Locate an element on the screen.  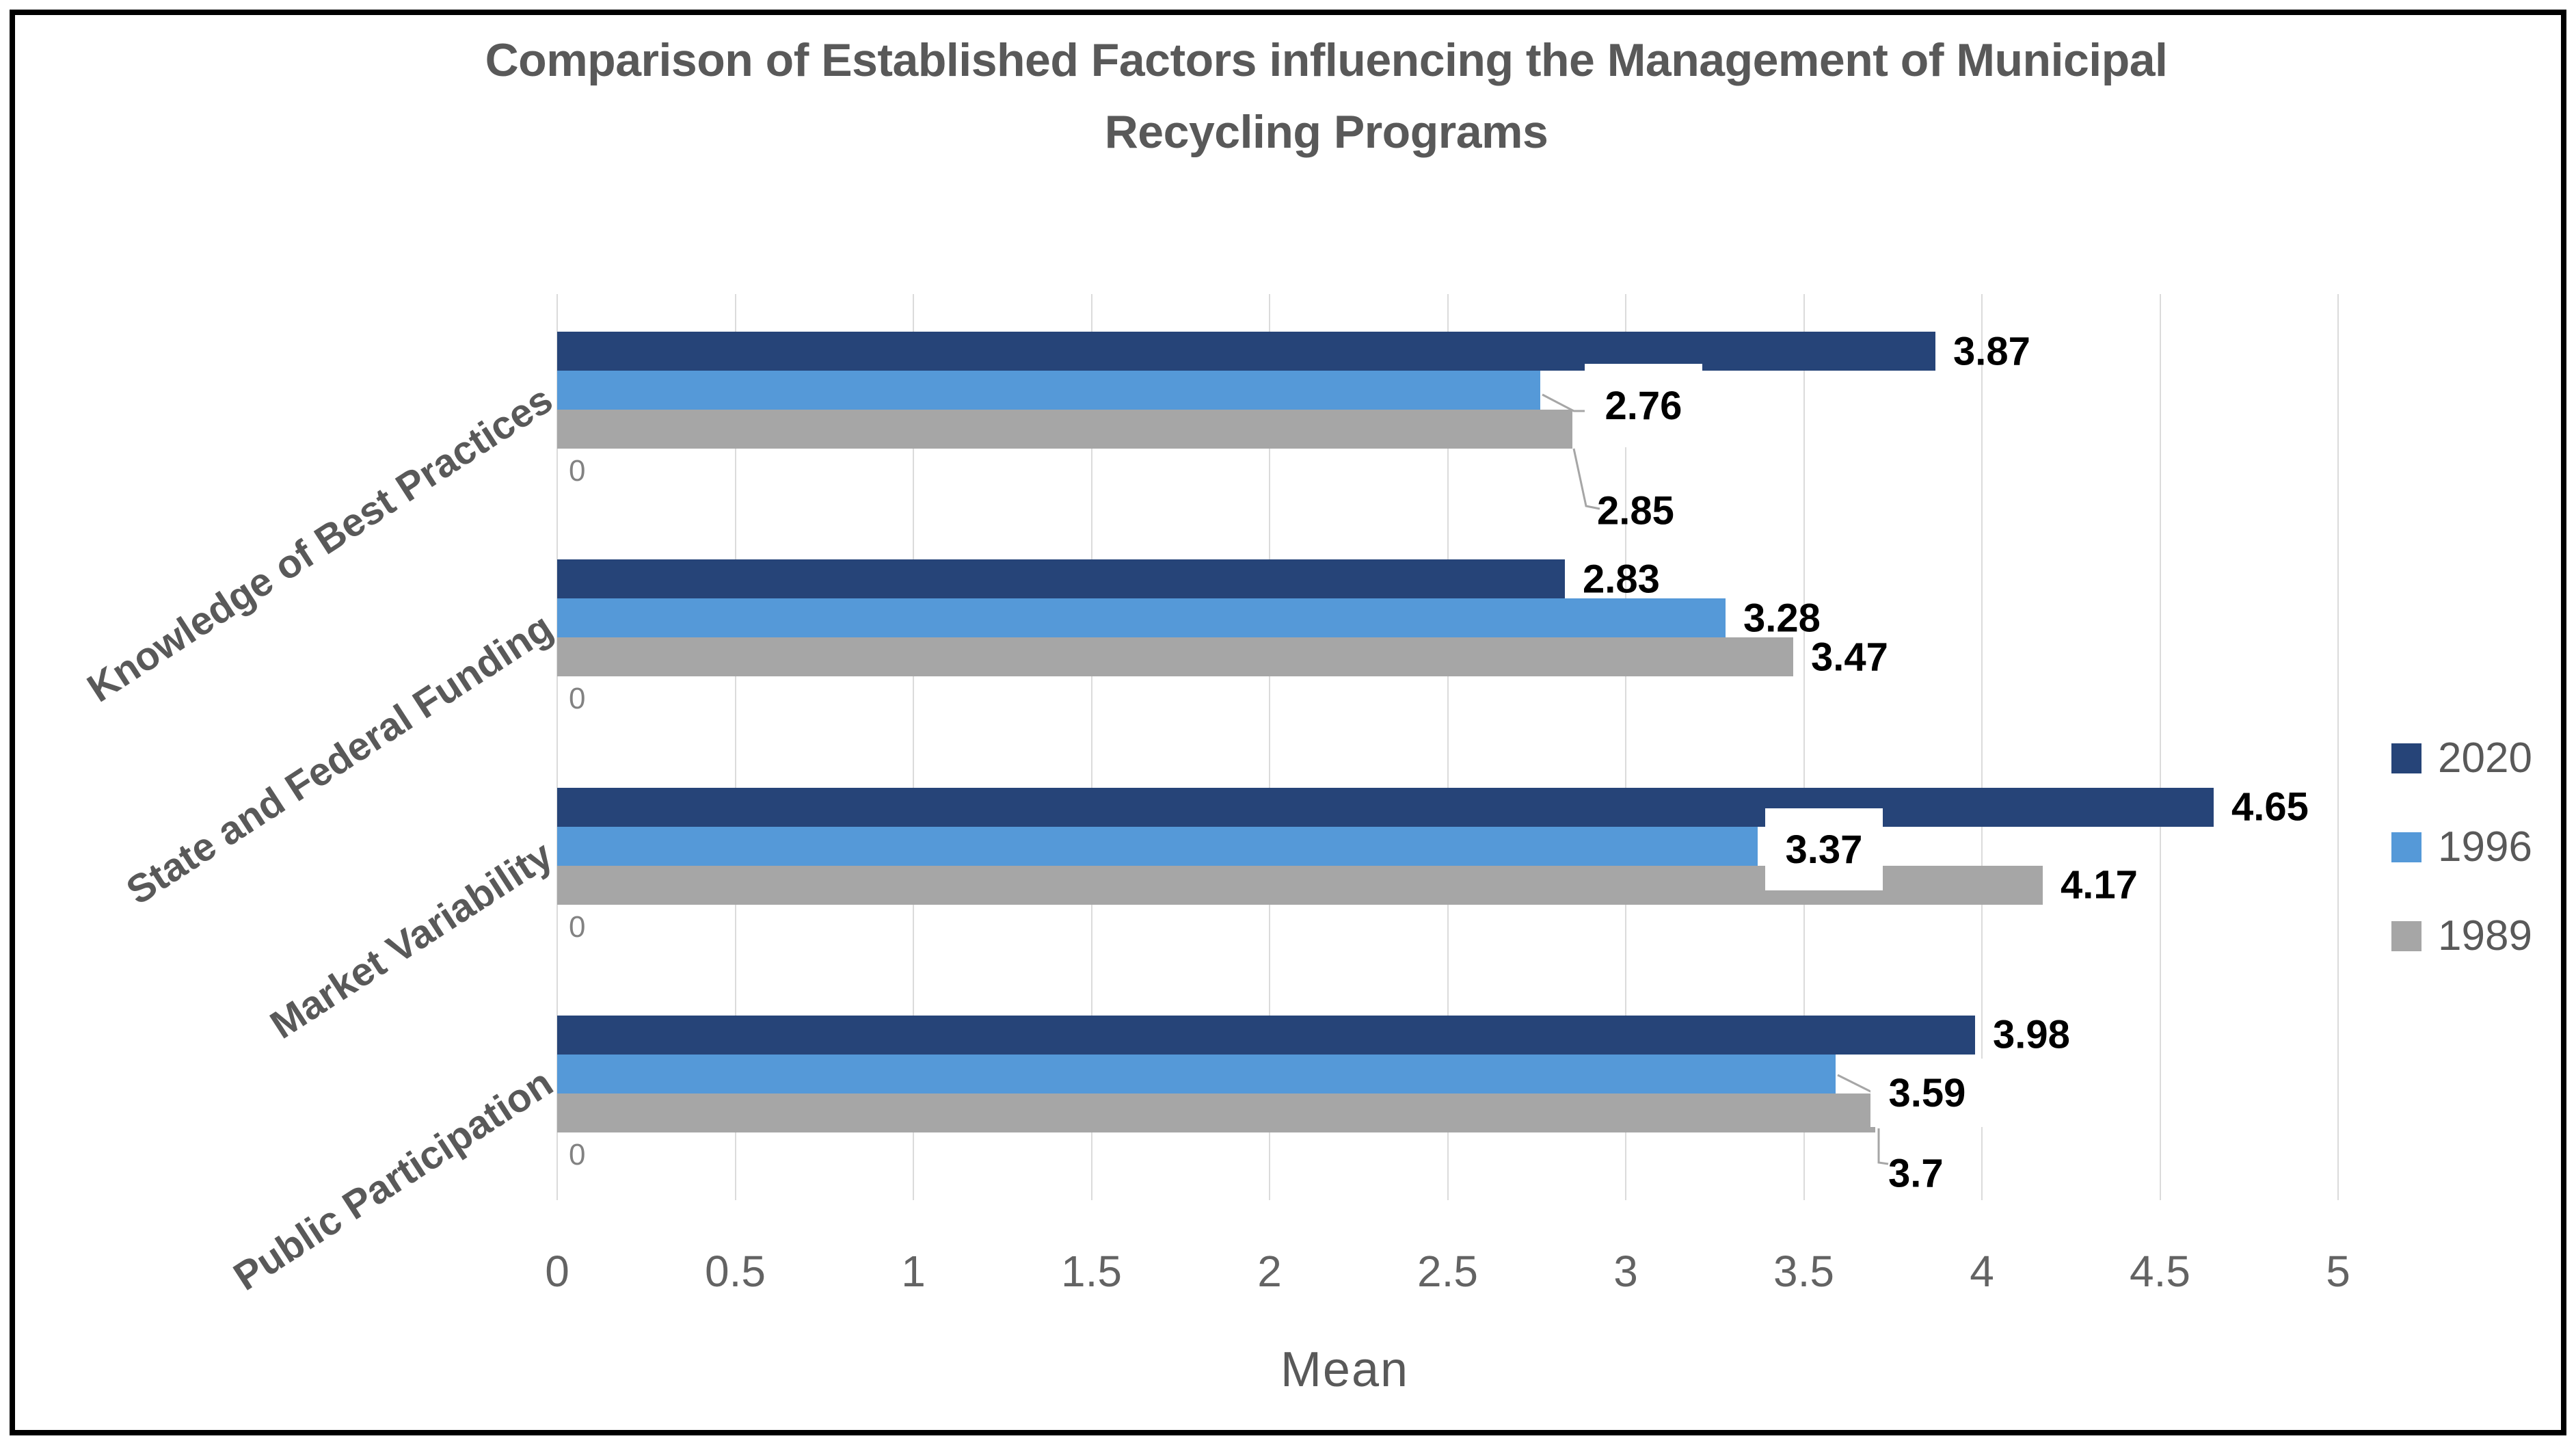
x-tick-label-4: 4 is located at coordinates (1982, 1271).